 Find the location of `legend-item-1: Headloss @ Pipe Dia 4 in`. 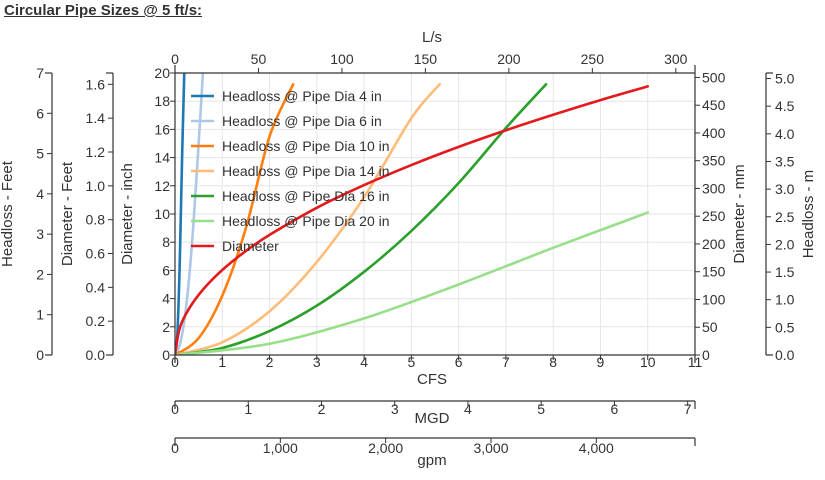

legend-item-1: Headloss @ Pipe Dia 4 in is located at coordinates (286, 96).